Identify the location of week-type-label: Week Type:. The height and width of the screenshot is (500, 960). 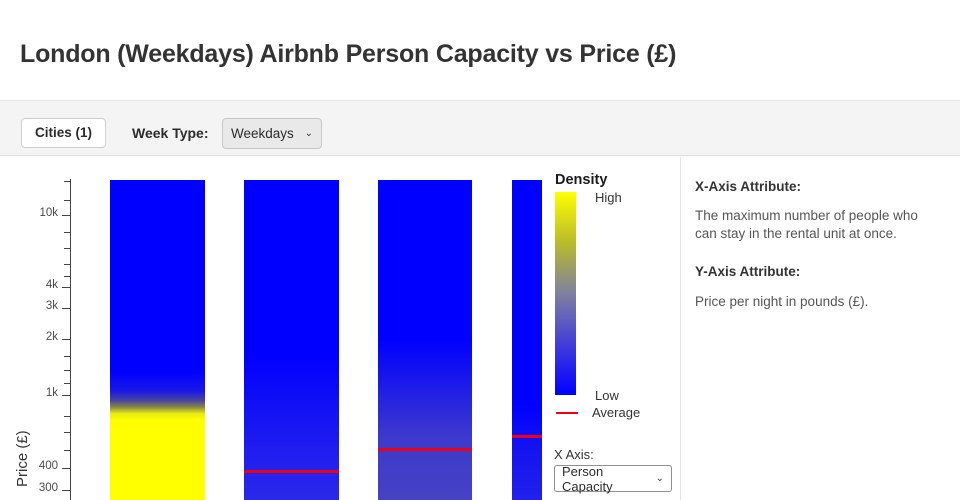
(170, 133).